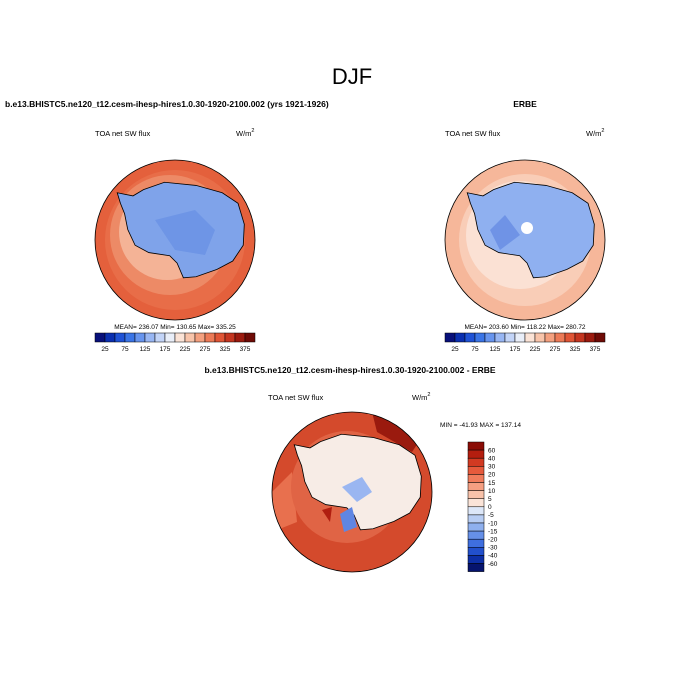 Image resolution: width=700 pixels, height=700 pixels. Describe the element at coordinates (493, 540) in the screenshot. I see `colorbar-label: -20` at that location.